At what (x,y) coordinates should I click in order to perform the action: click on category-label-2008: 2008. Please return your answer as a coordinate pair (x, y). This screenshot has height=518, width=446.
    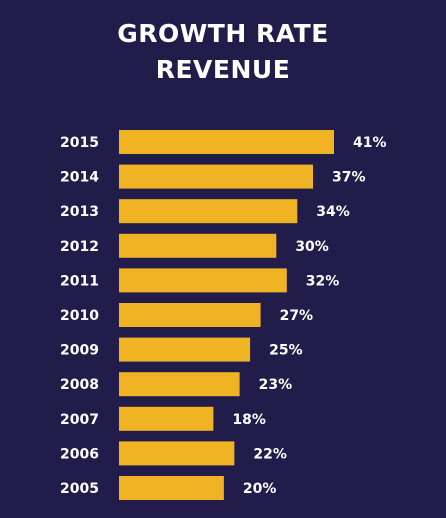
    Looking at the image, I should click on (79, 385).